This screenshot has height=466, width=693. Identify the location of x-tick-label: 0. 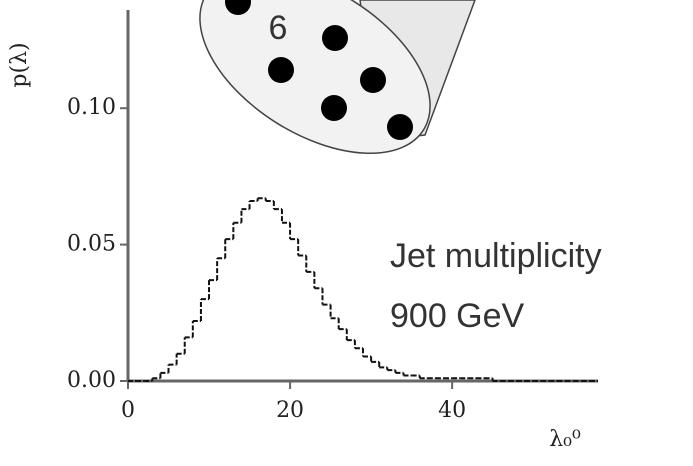
(128, 410).